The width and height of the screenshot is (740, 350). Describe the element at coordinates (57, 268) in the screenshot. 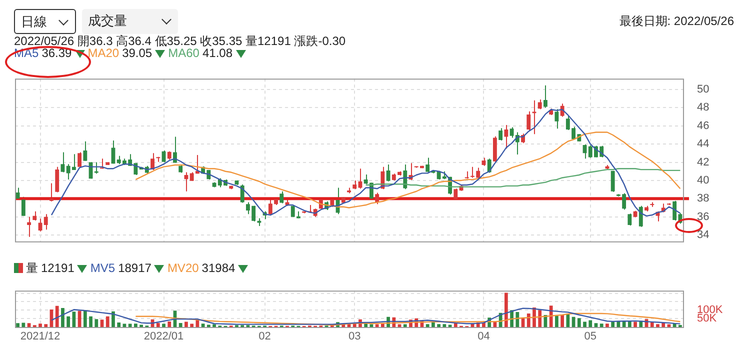

I see `text: 12191` at that location.